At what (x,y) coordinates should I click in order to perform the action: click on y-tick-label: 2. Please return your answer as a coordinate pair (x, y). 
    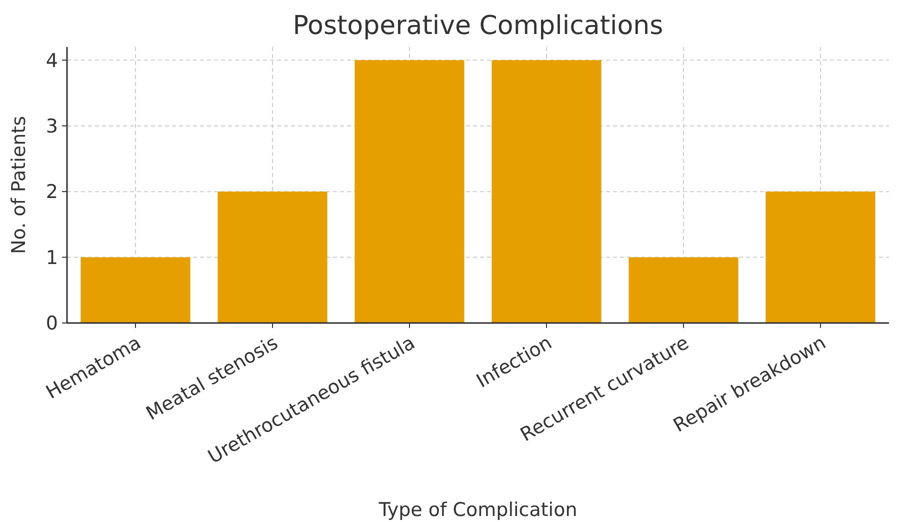
    Looking at the image, I should click on (52, 192).